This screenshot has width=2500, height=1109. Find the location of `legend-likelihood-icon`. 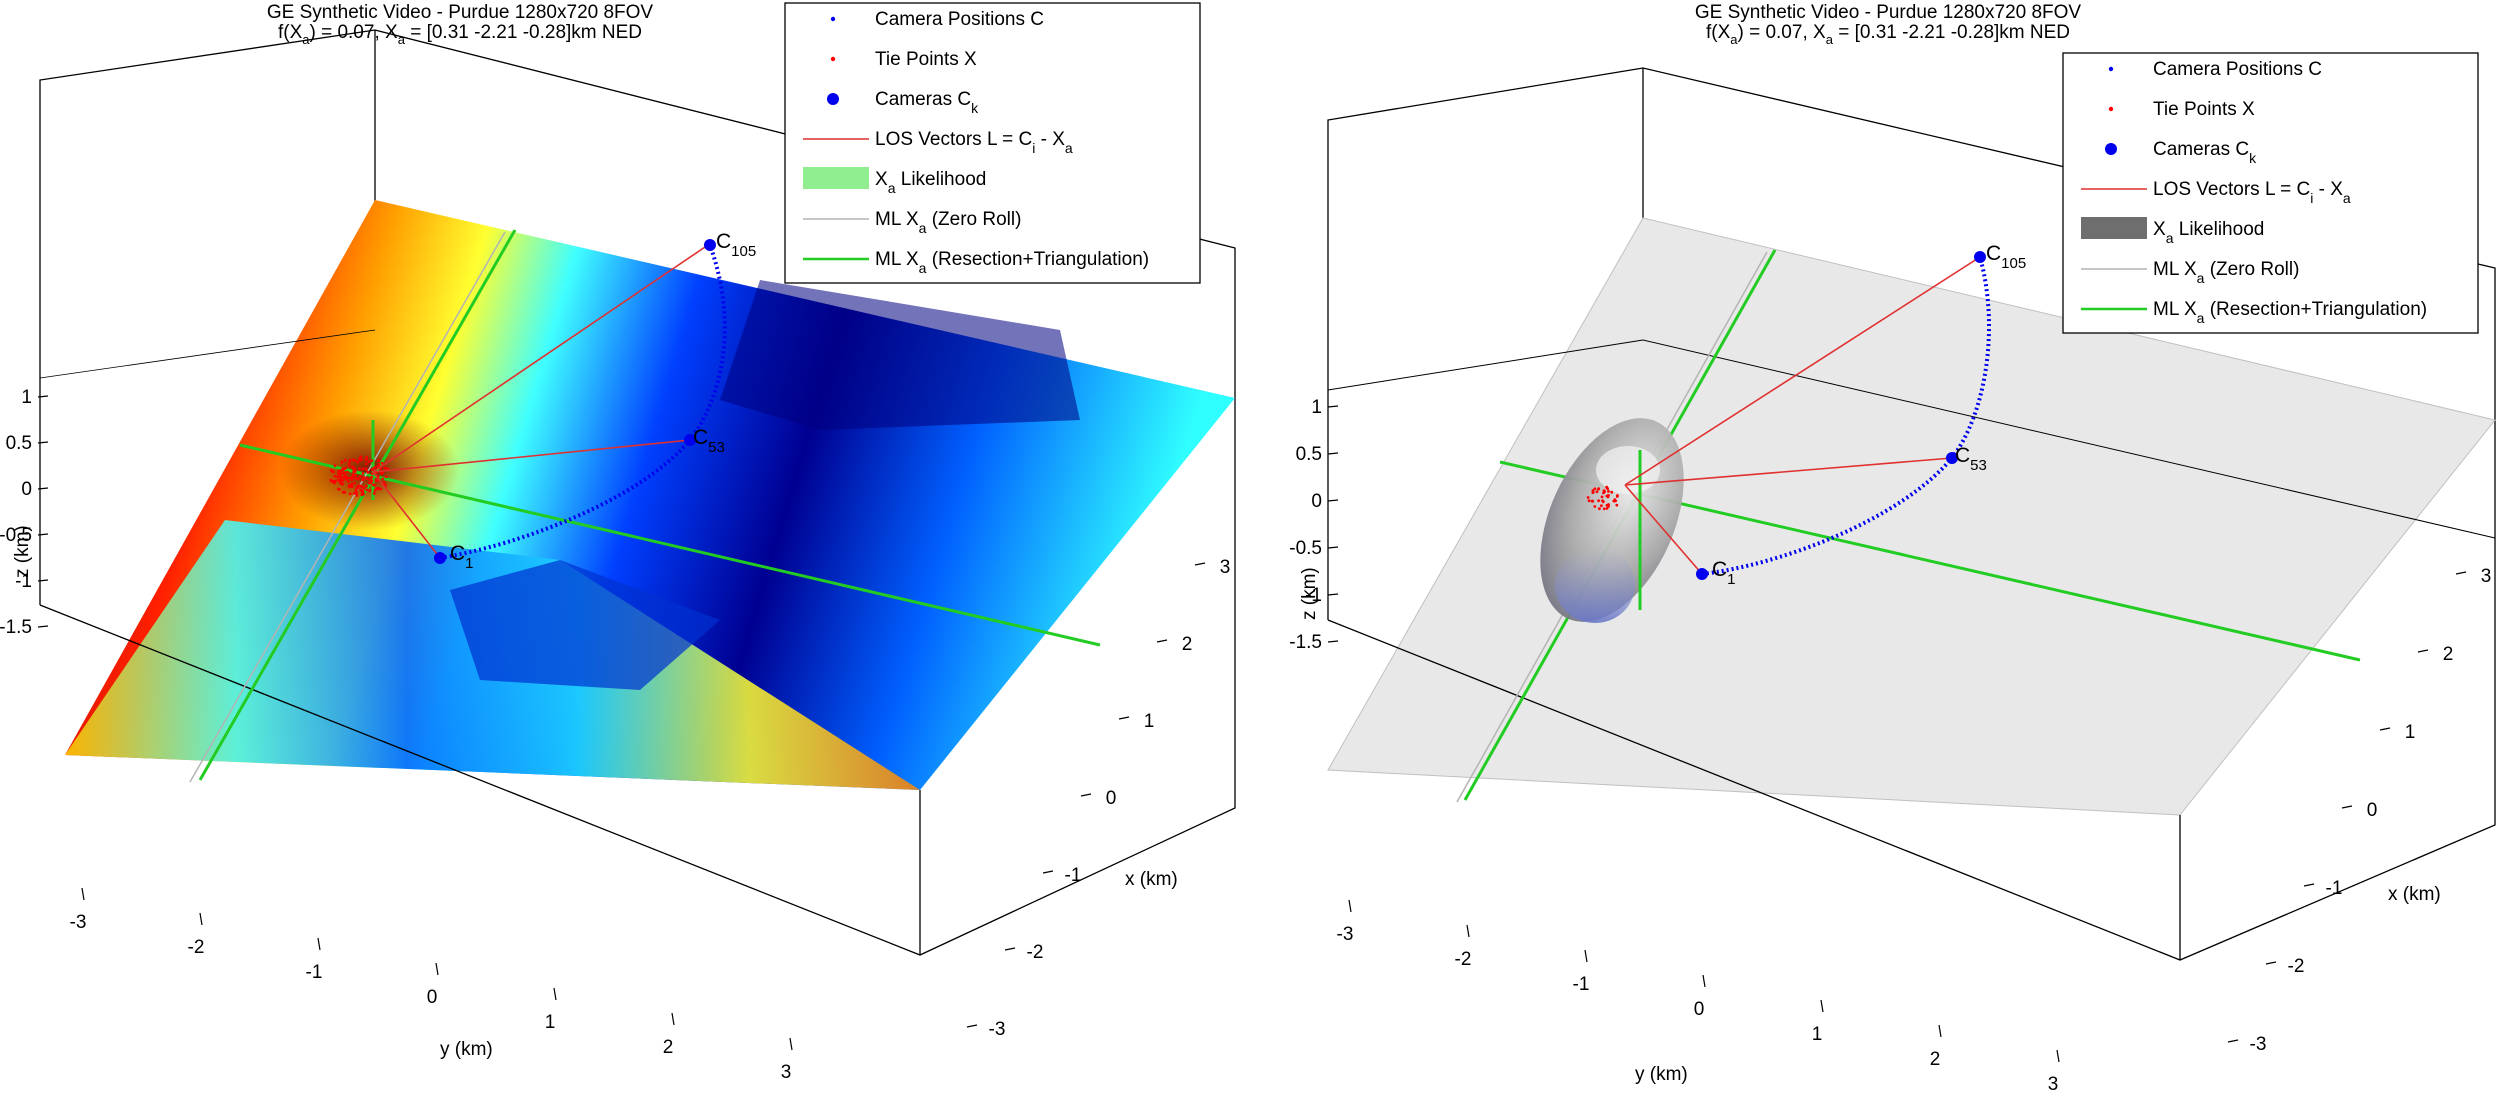

legend-likelihood-icon is located at coordinates (2114, 228).